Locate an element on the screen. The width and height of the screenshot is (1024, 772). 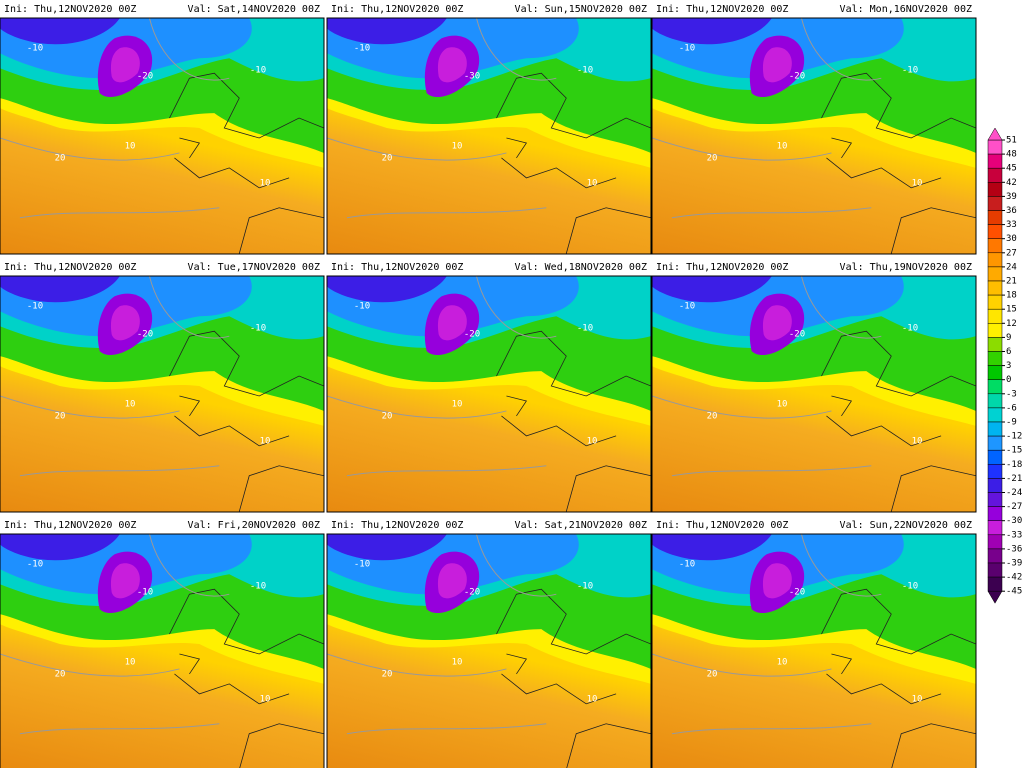
colorbar-tick-label: -33 is located at coordinates (1014, 535).